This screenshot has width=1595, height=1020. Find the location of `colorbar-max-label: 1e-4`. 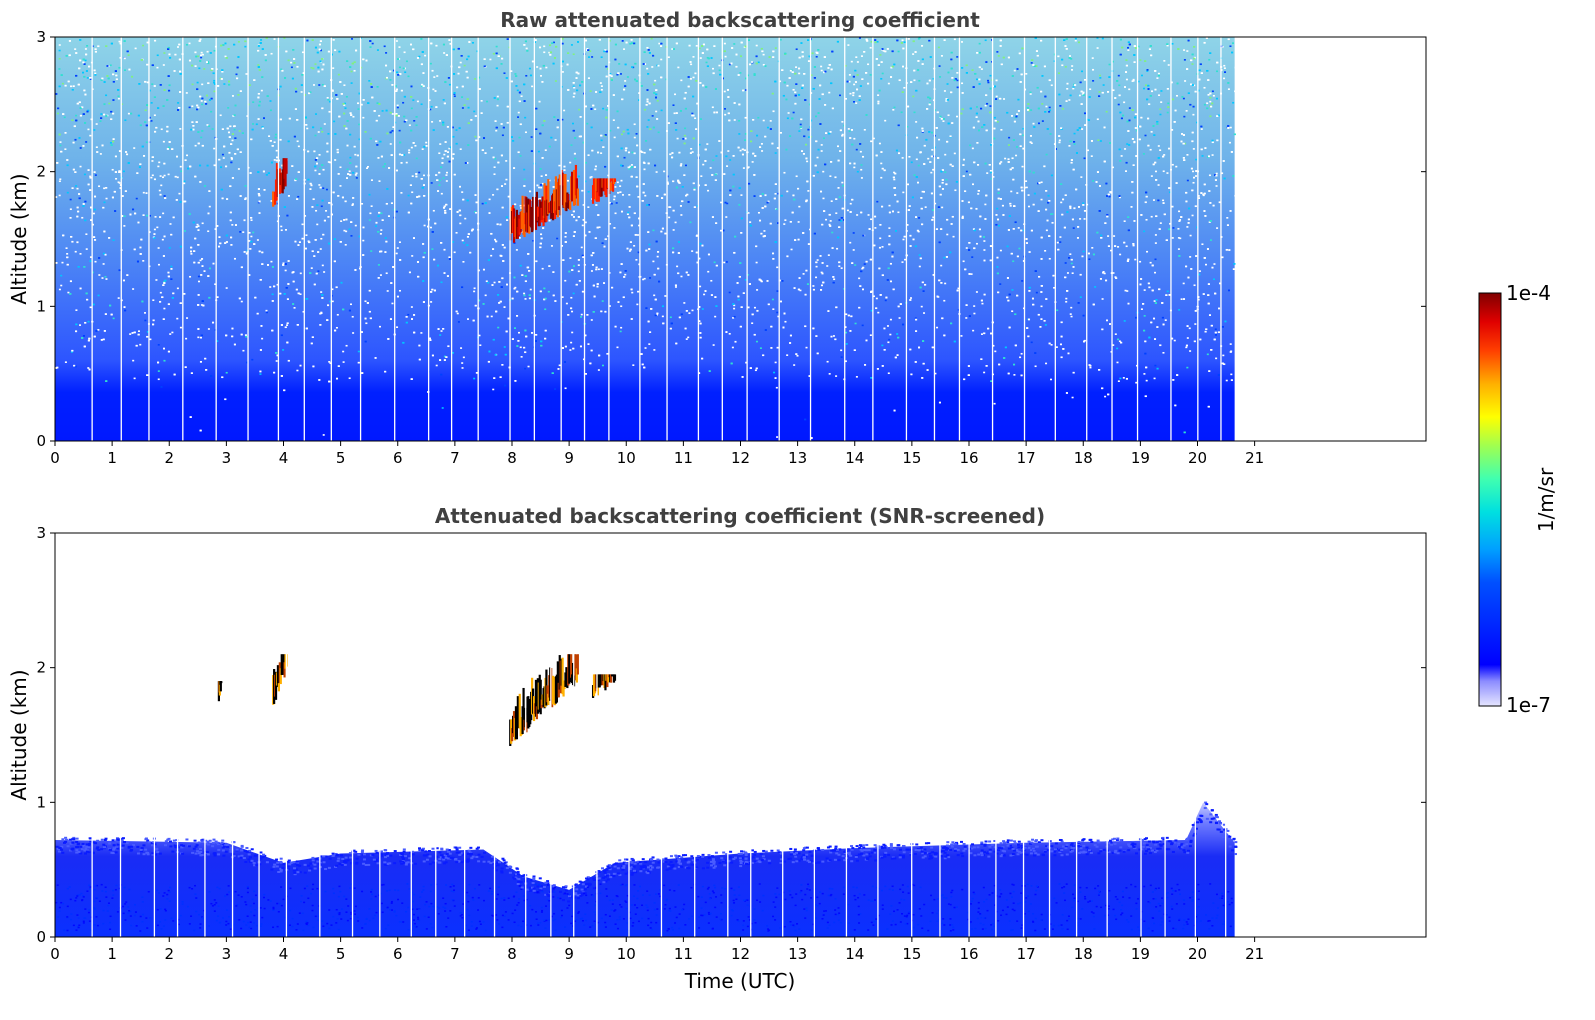

colorbar-max-label: 1e-4 is located at coordinates (1528, 293).